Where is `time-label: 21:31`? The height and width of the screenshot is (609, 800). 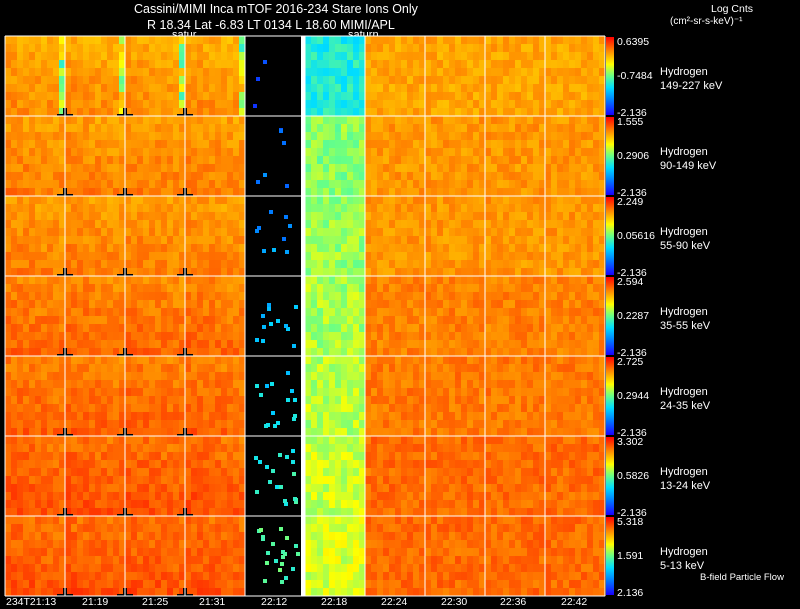
time-label: 21:31 is located at coordinates (212, 602).